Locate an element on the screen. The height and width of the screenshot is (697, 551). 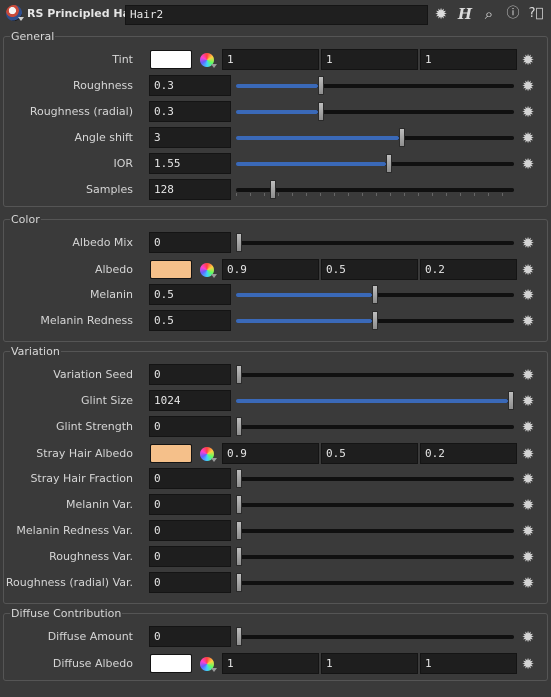
melanin-var-slider is located at coordinates (375, 504).